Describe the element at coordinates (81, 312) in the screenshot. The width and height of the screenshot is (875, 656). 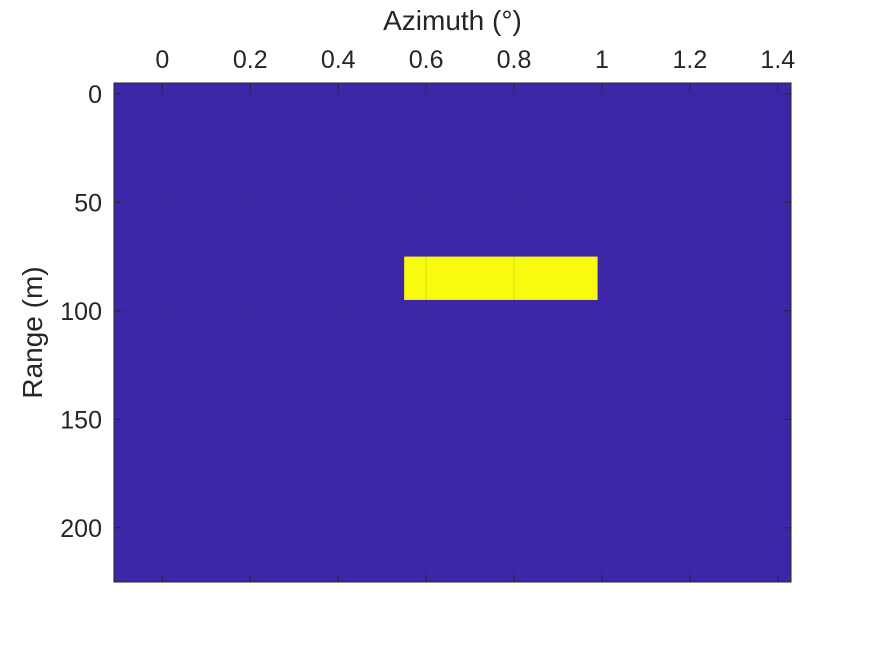
I see `y-tick-label-2: 100` at that location.